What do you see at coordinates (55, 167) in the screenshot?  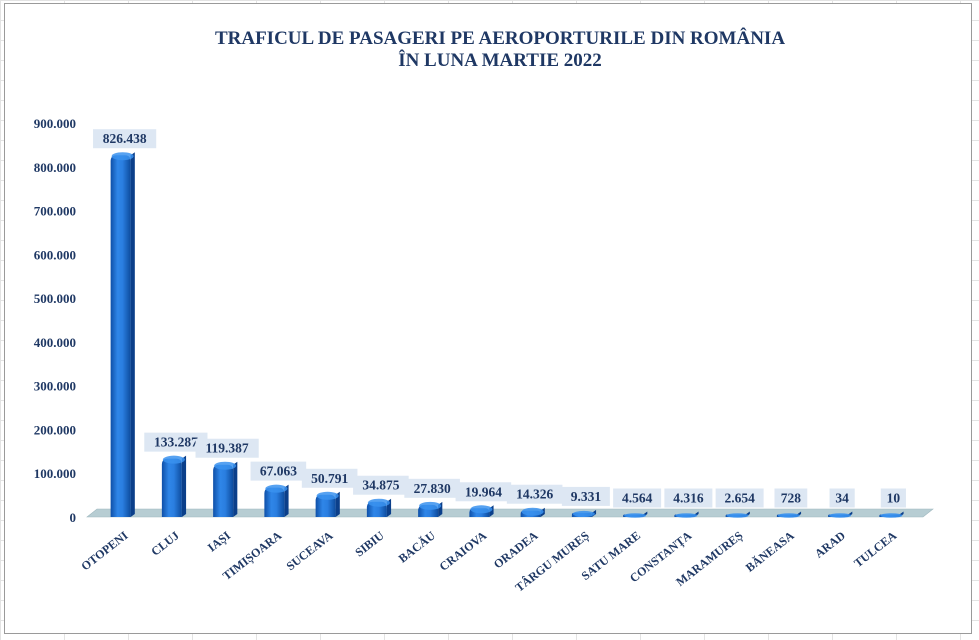 I see `y-tick-label: 800.000` at bounding box center [55, 167].